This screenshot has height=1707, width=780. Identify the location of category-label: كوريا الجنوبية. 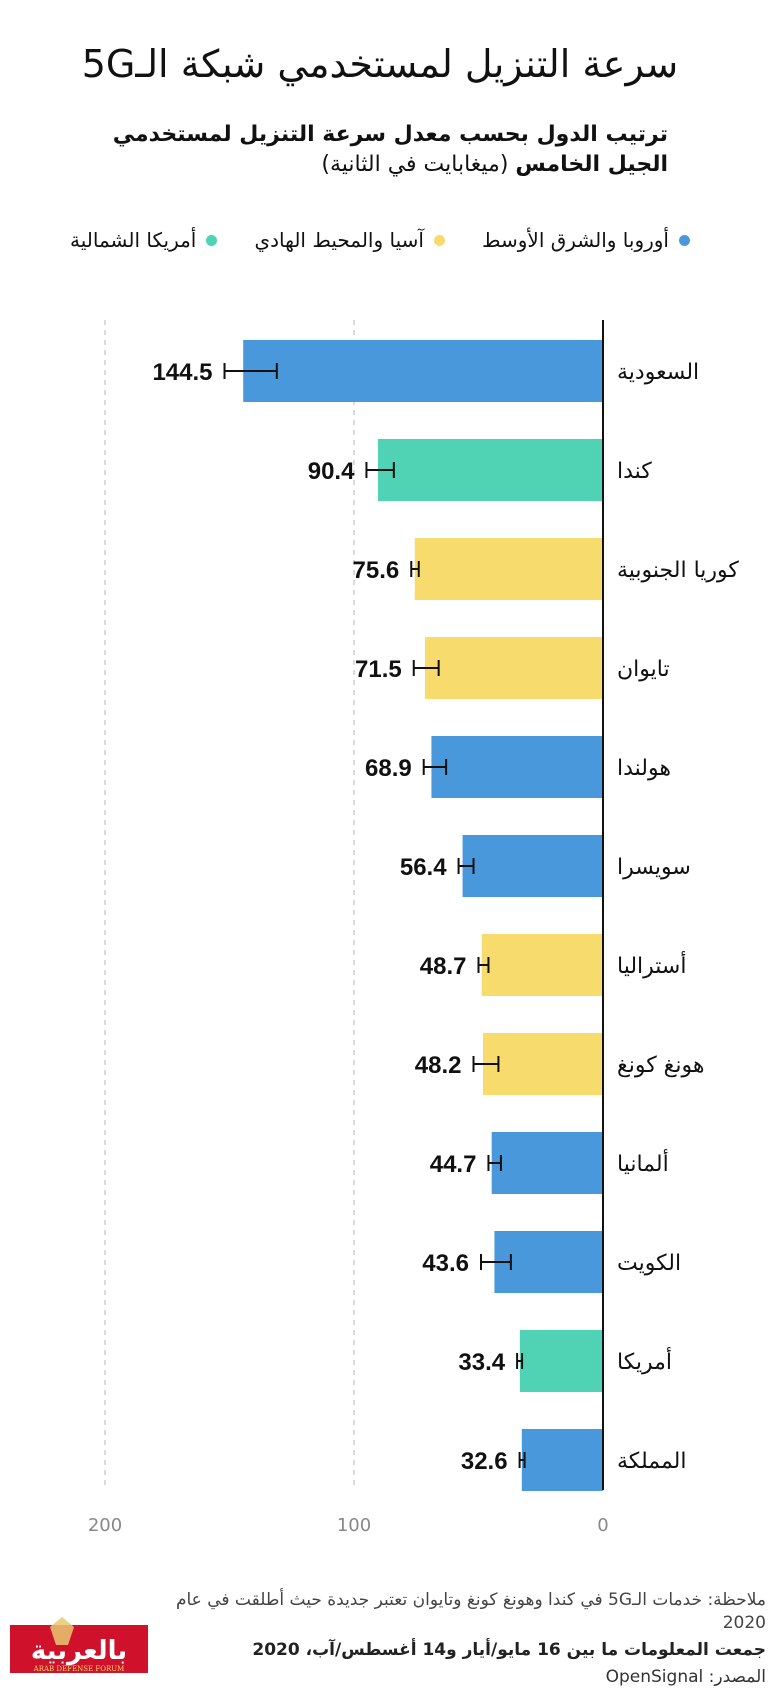
(678, 570).